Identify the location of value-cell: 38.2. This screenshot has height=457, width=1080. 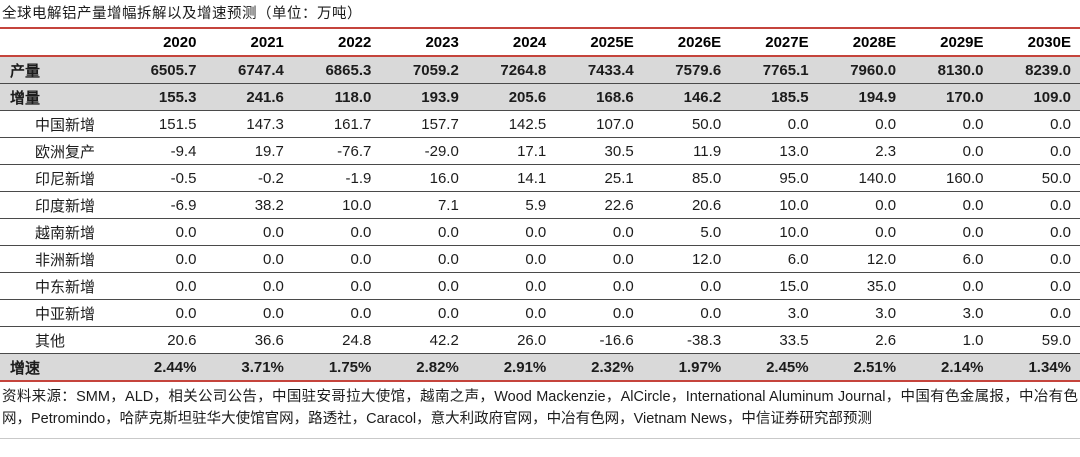
(269, 205).